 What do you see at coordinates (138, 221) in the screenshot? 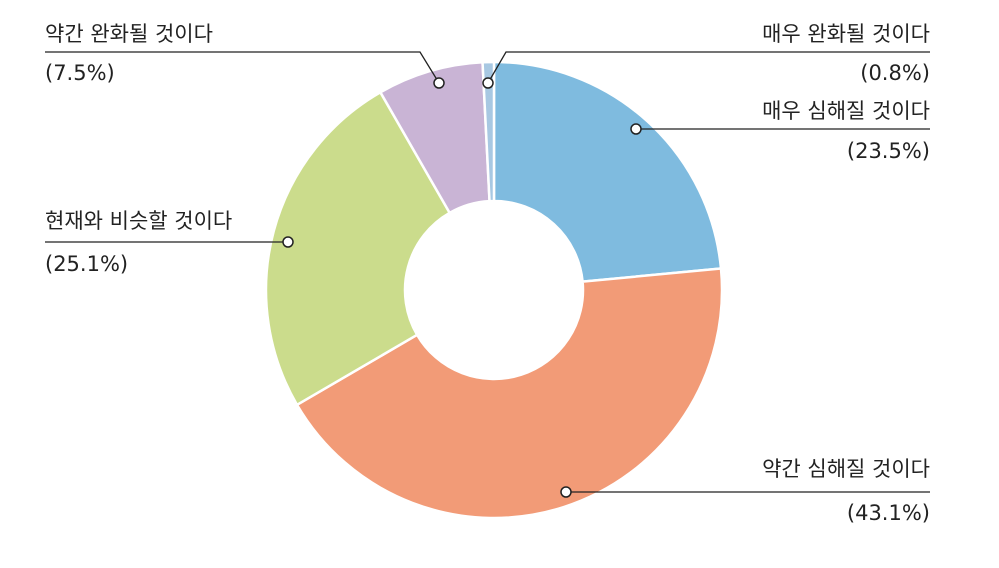
I see `category-label: 현재와 비슷할 것이다` at bounding box center [138, 221].